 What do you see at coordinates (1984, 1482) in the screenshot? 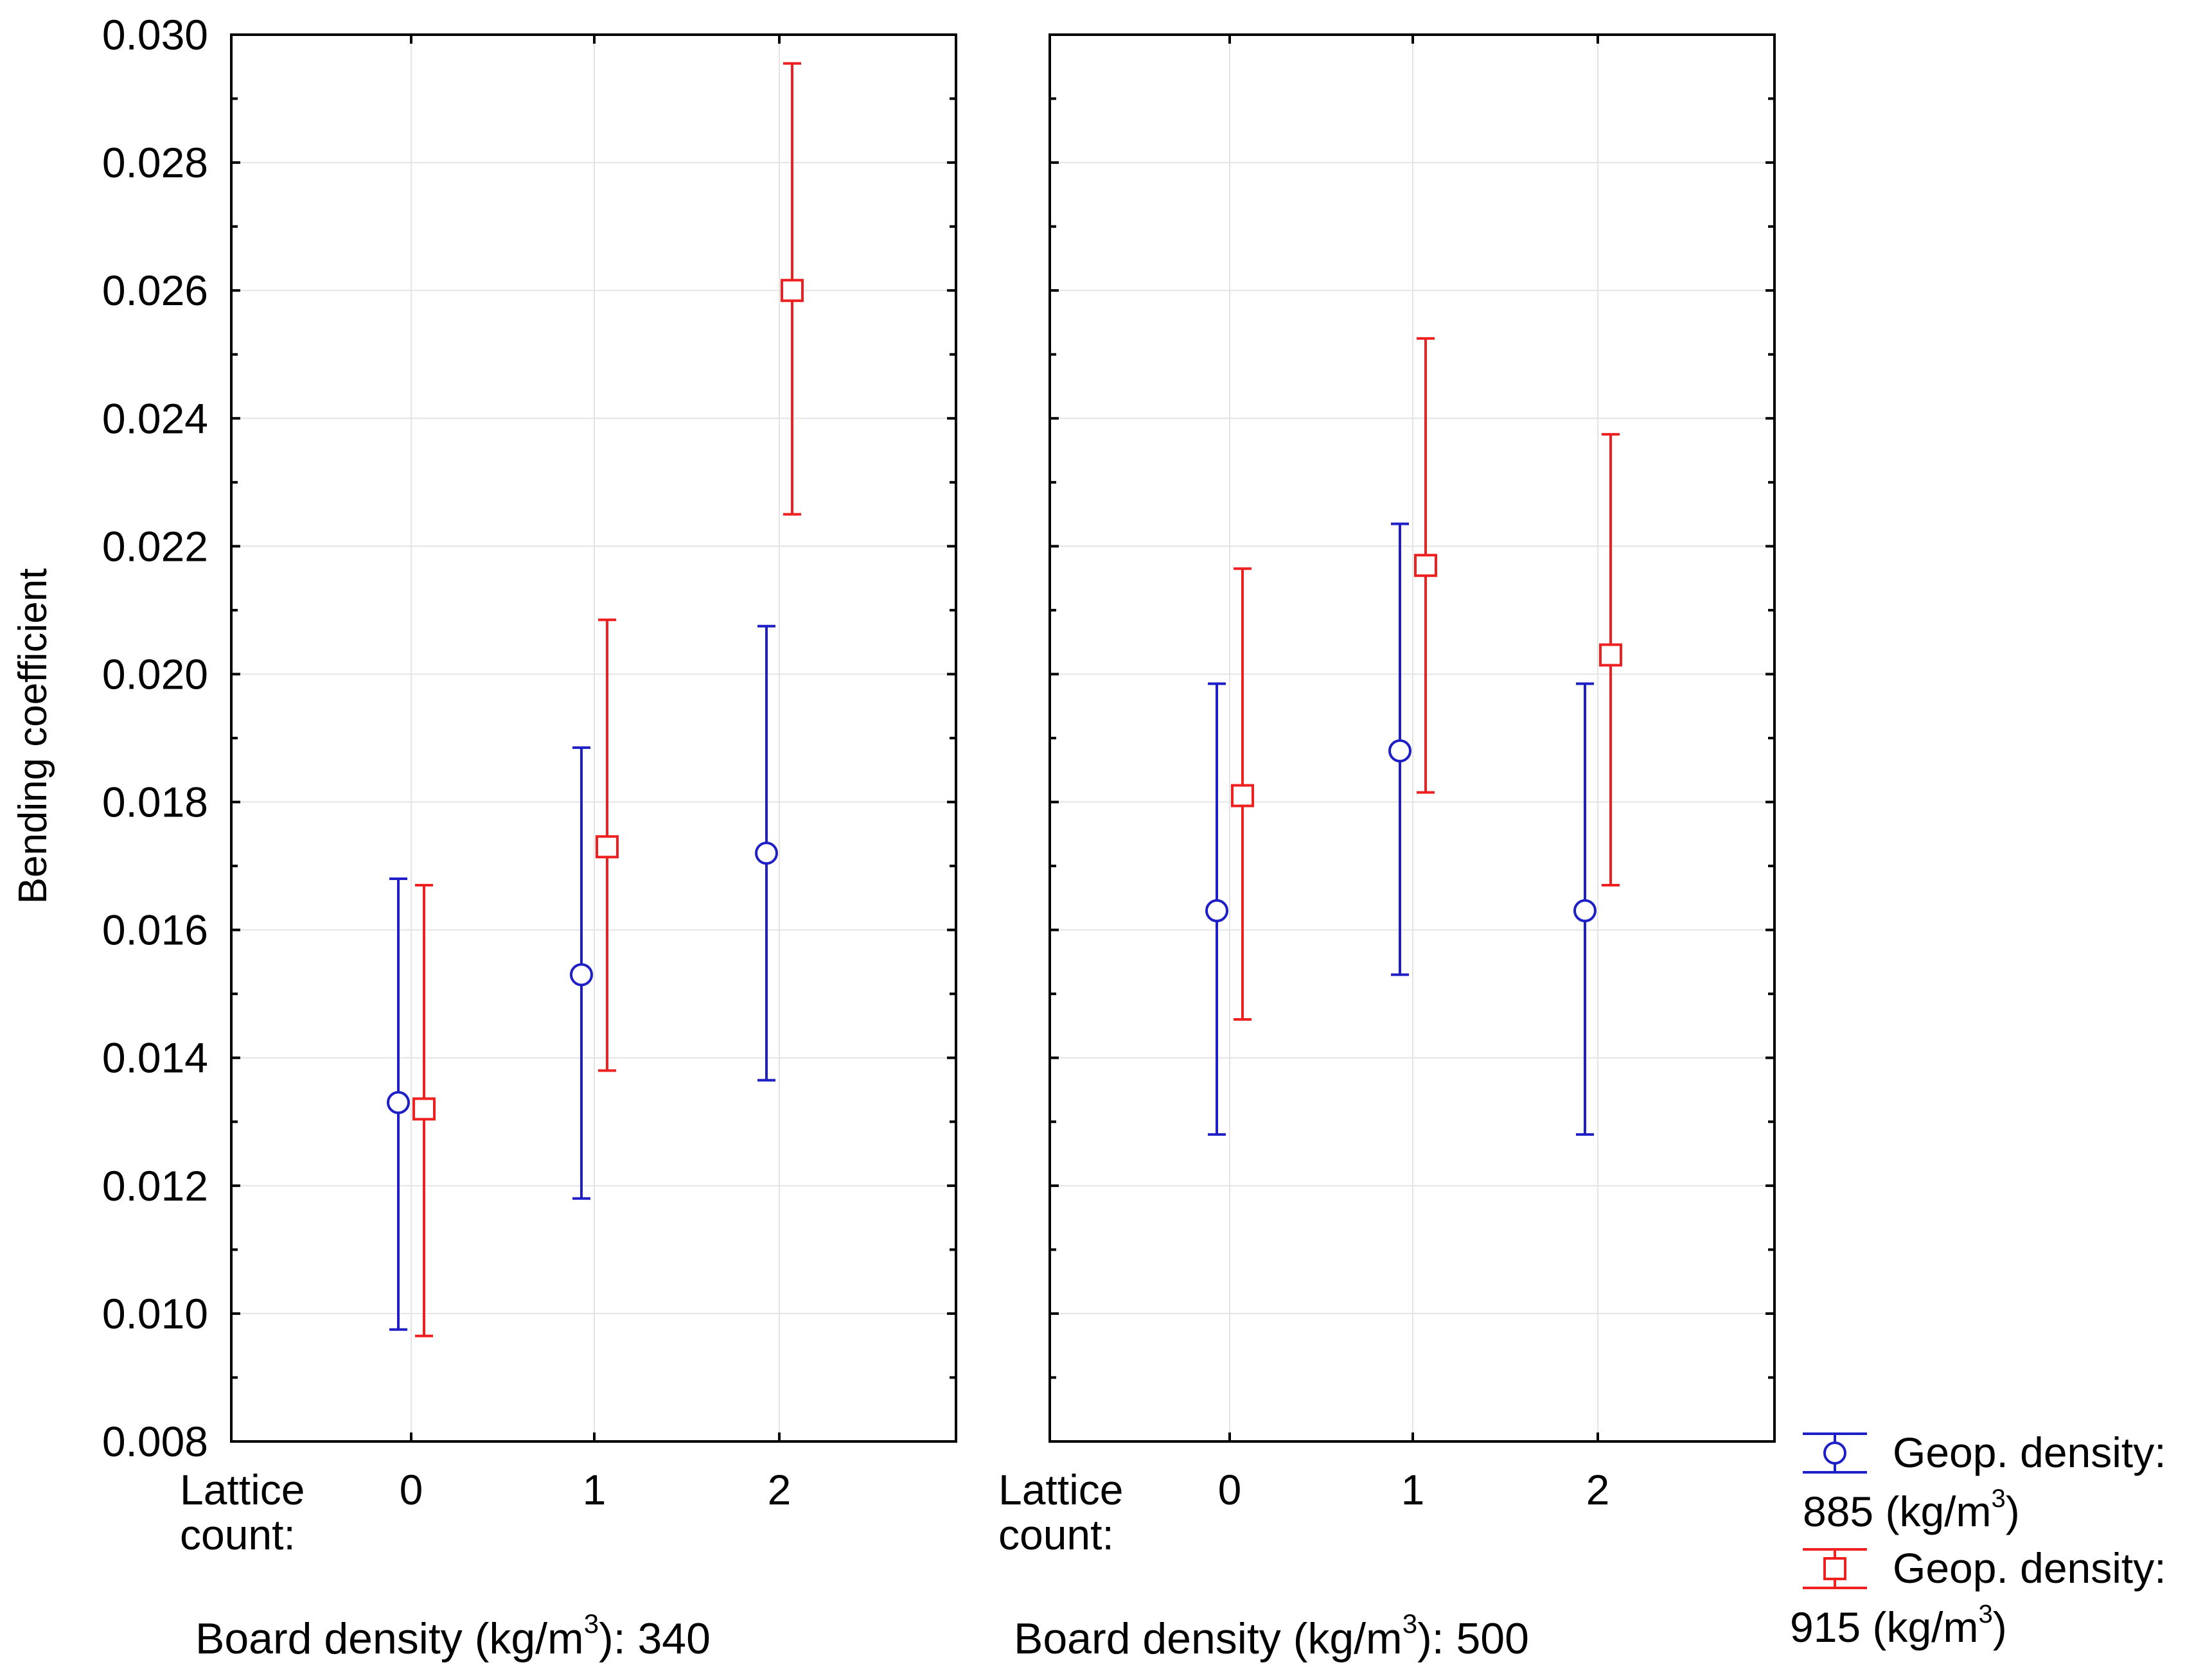
I see `legend-entry-885: Geop. density: 885 (kg/m3)` at bounding box center [1984, 1482].